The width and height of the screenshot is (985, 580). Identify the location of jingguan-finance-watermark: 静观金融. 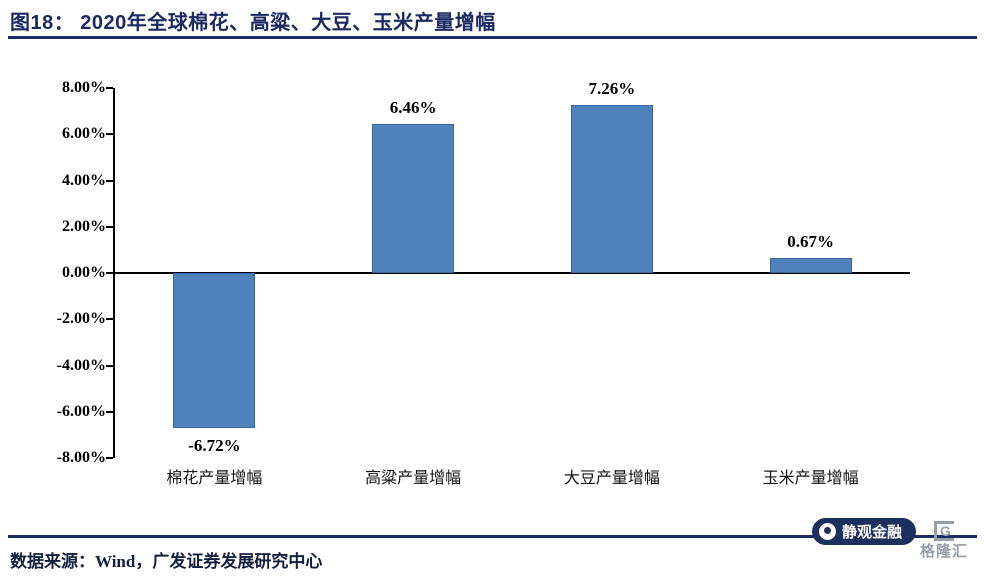
(864, 531).